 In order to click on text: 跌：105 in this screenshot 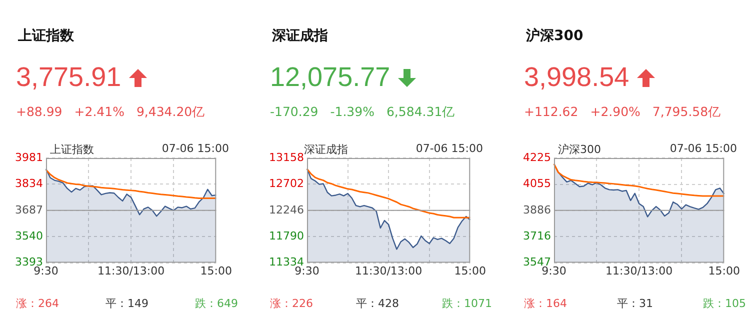, I will do `click(724, 303)`.